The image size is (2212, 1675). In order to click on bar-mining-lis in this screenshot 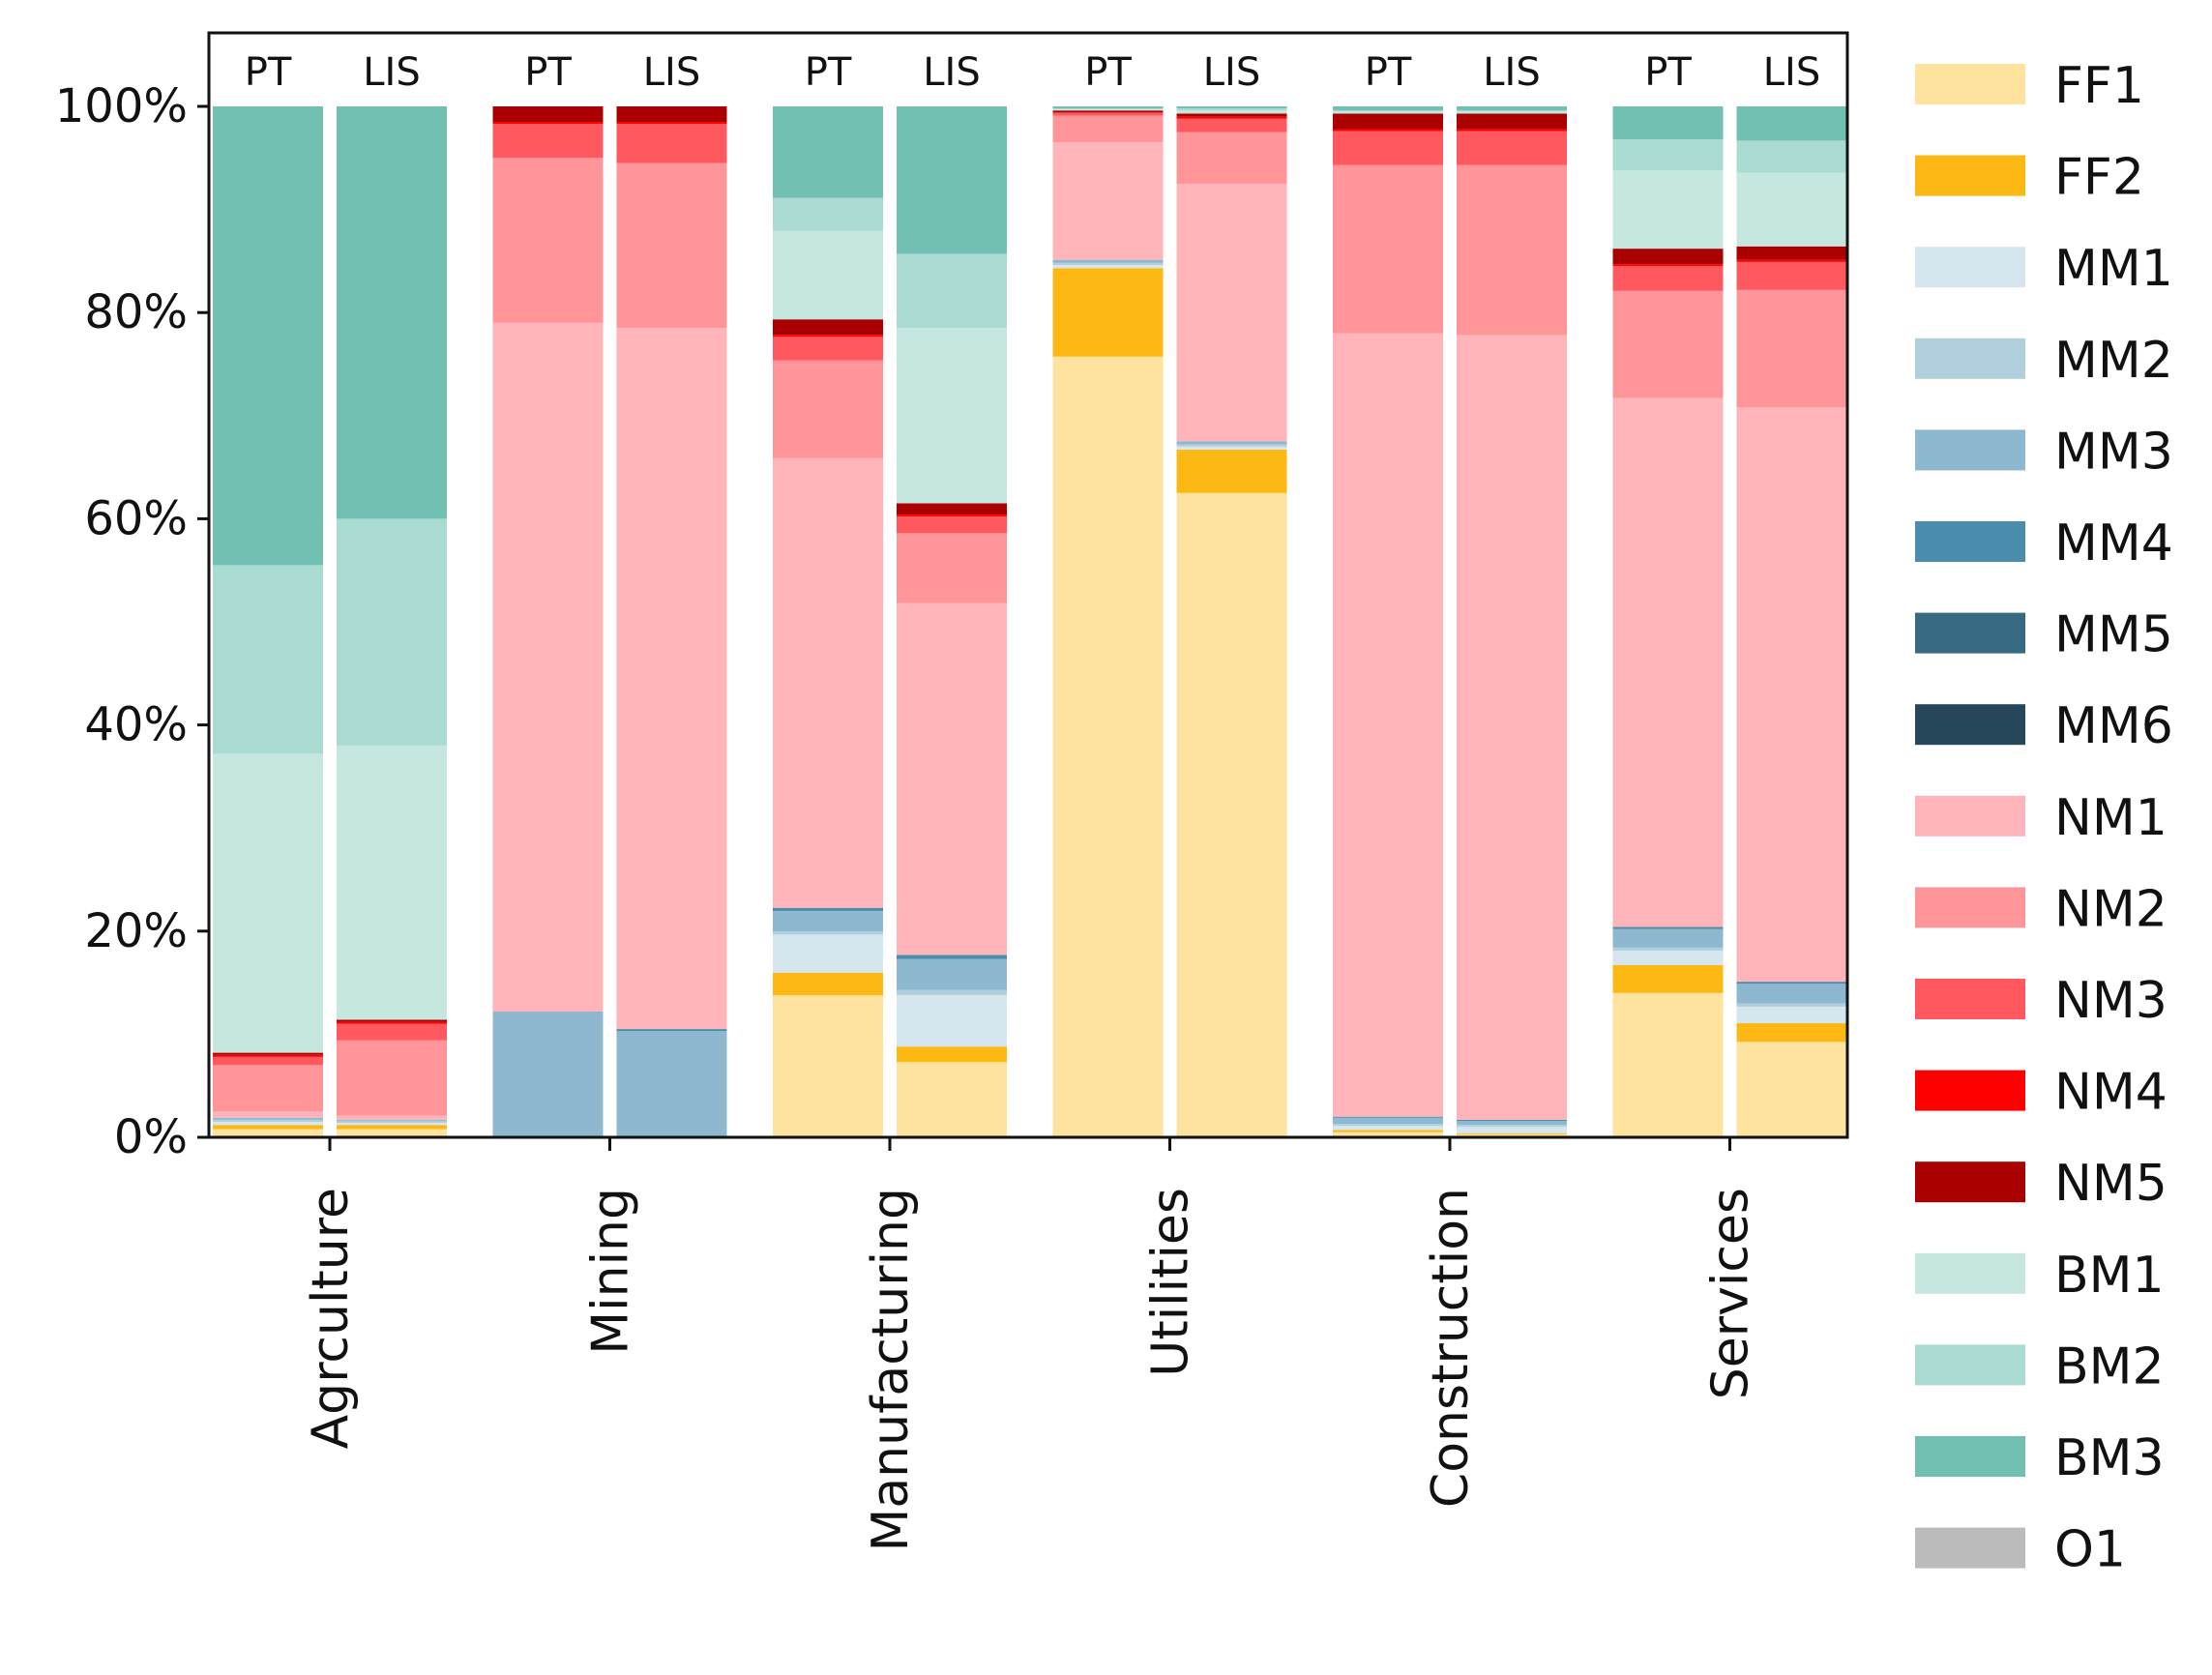, I will do `click(672, 621)`.